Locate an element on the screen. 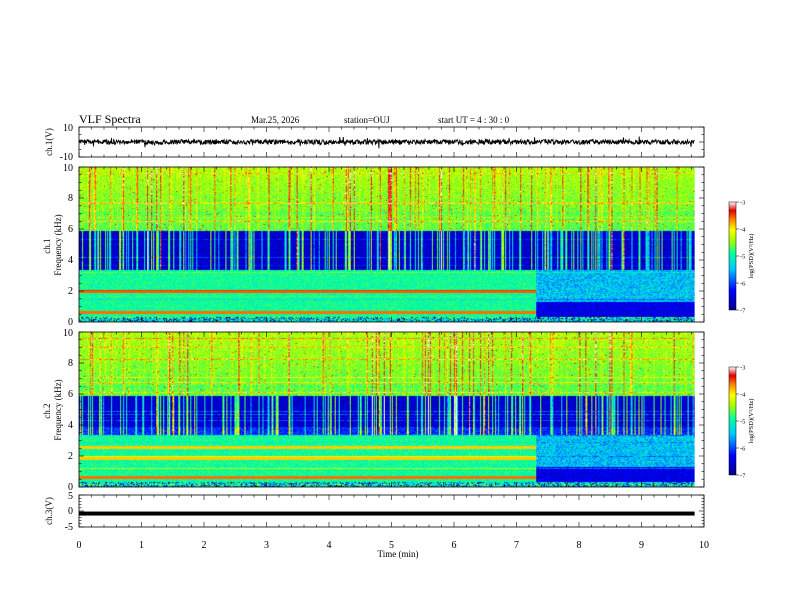 Image resolution: width=792 pixels, height=612 pixels. ch1-freq-tick-label: 2 is located at coordinates (70, 291).